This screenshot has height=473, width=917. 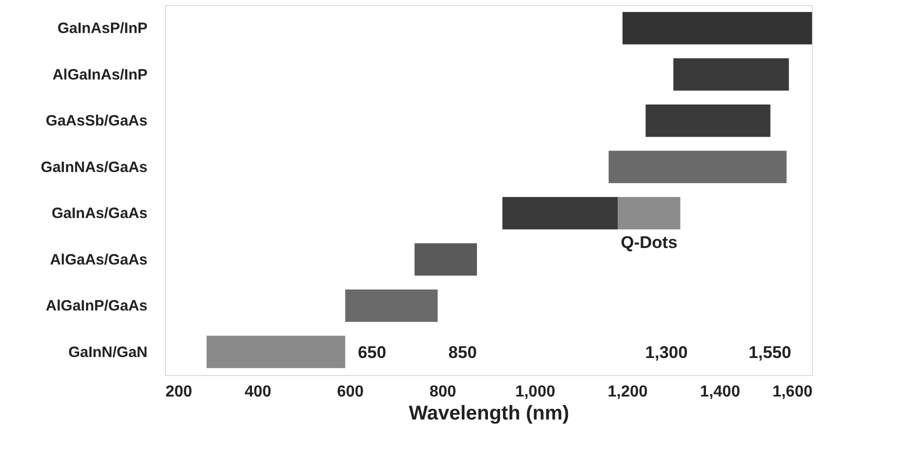 What do you see at coordinates (179, 392) in the screenshot?
I see `x-tick-label: 200` at bounding box center [179, 392].